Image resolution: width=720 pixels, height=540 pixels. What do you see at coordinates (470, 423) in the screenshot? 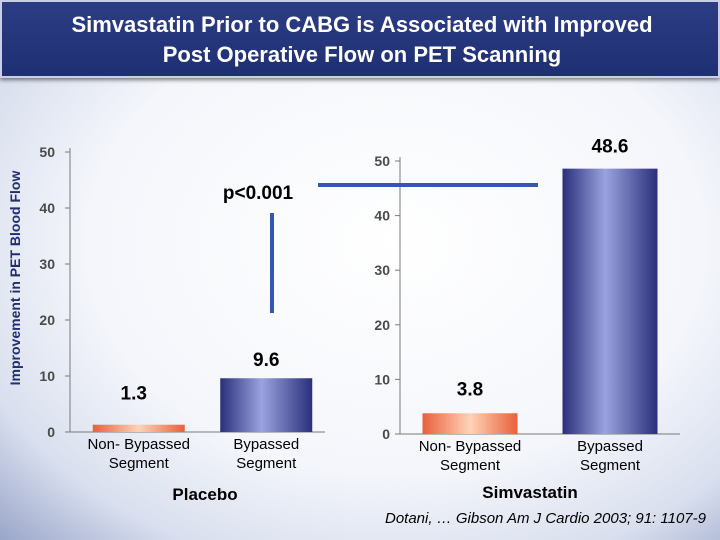
I see `bar-non-bypassed-simvastatin` at bounding box center [470, 423].